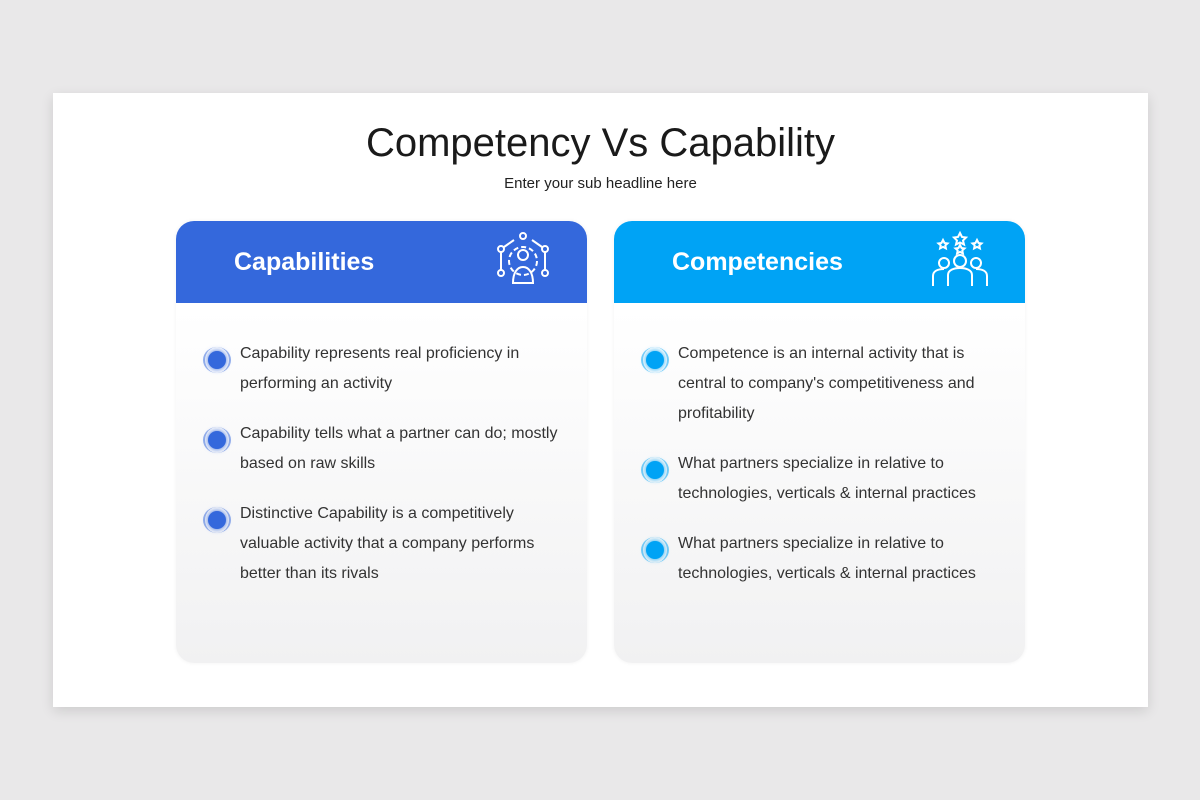 This screenshot has width=1200, height=800. What do you see at coordinates (960, 262) in the screenshot?
I see `team-stars-icon` at bounding box center [960, 262].